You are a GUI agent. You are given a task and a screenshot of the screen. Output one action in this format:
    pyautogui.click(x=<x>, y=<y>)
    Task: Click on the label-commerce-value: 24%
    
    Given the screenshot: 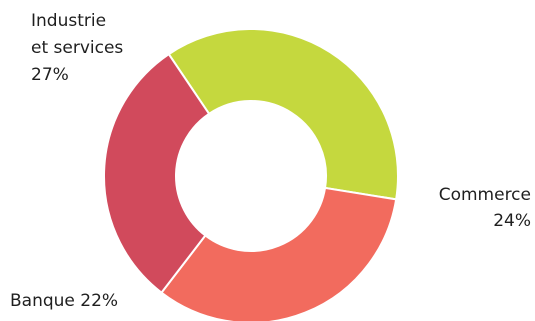 What is the action you would take?
    pyautogui.click(x=512, y=221)
    